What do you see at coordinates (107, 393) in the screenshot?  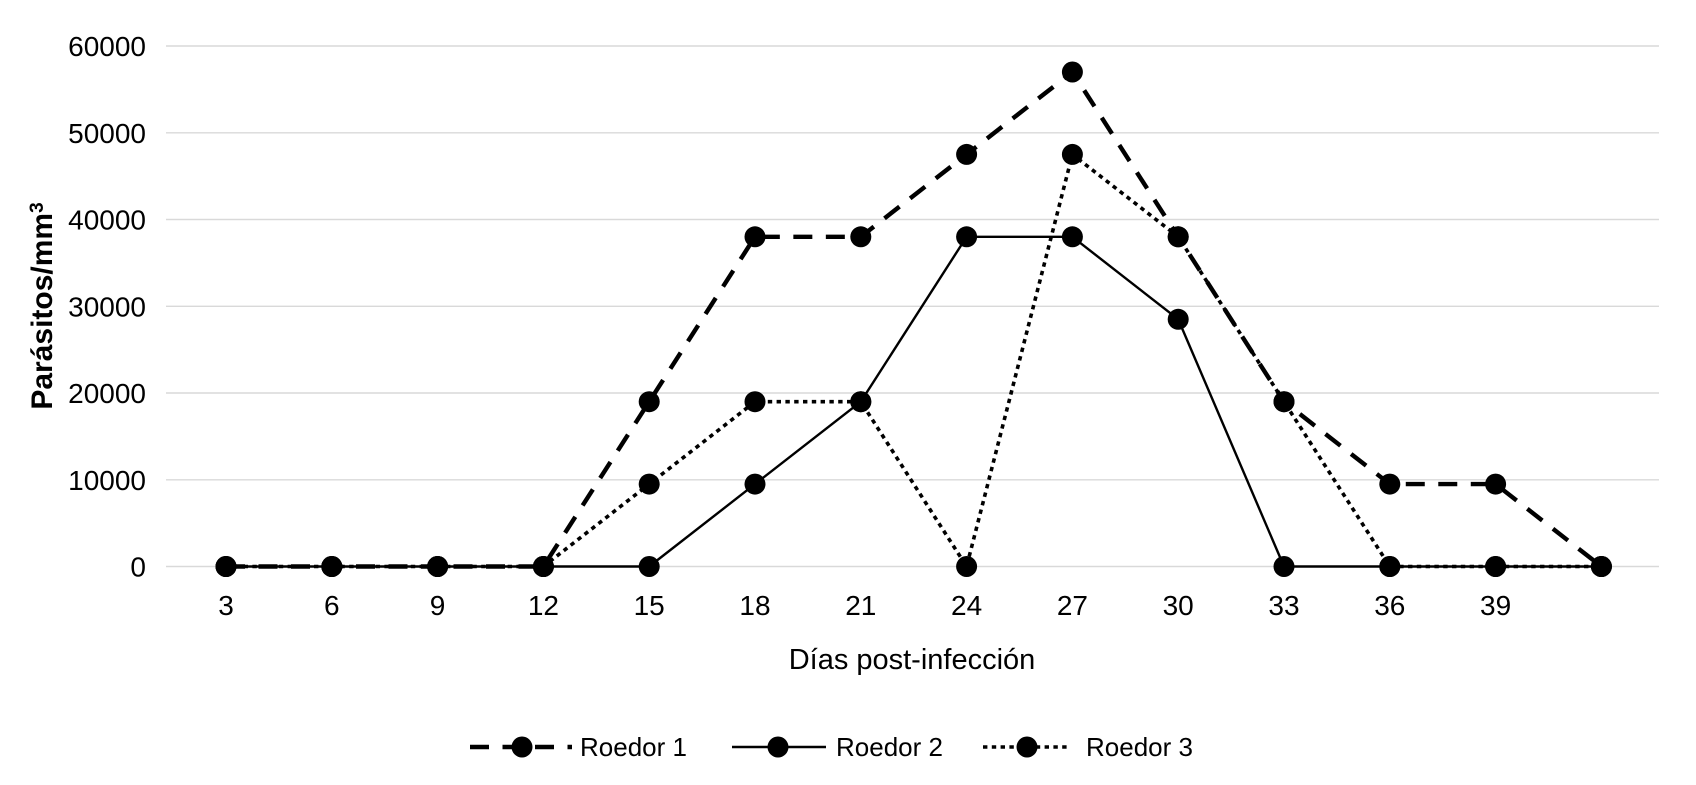 I see `y-tick-label: 20000` at bounding box center [107, 393].